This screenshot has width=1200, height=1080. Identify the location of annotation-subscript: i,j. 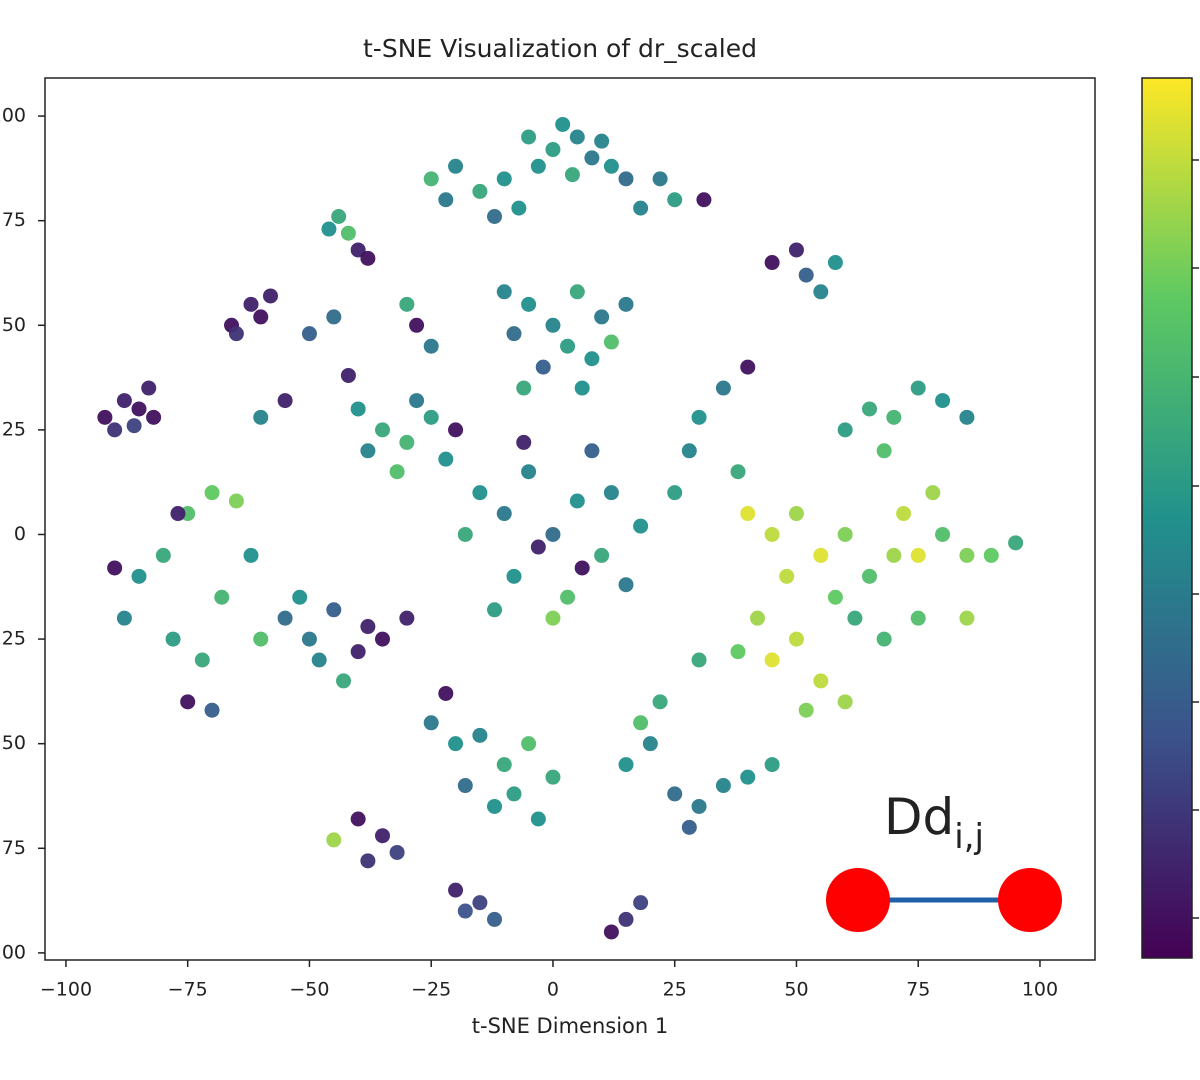
(969, 837).